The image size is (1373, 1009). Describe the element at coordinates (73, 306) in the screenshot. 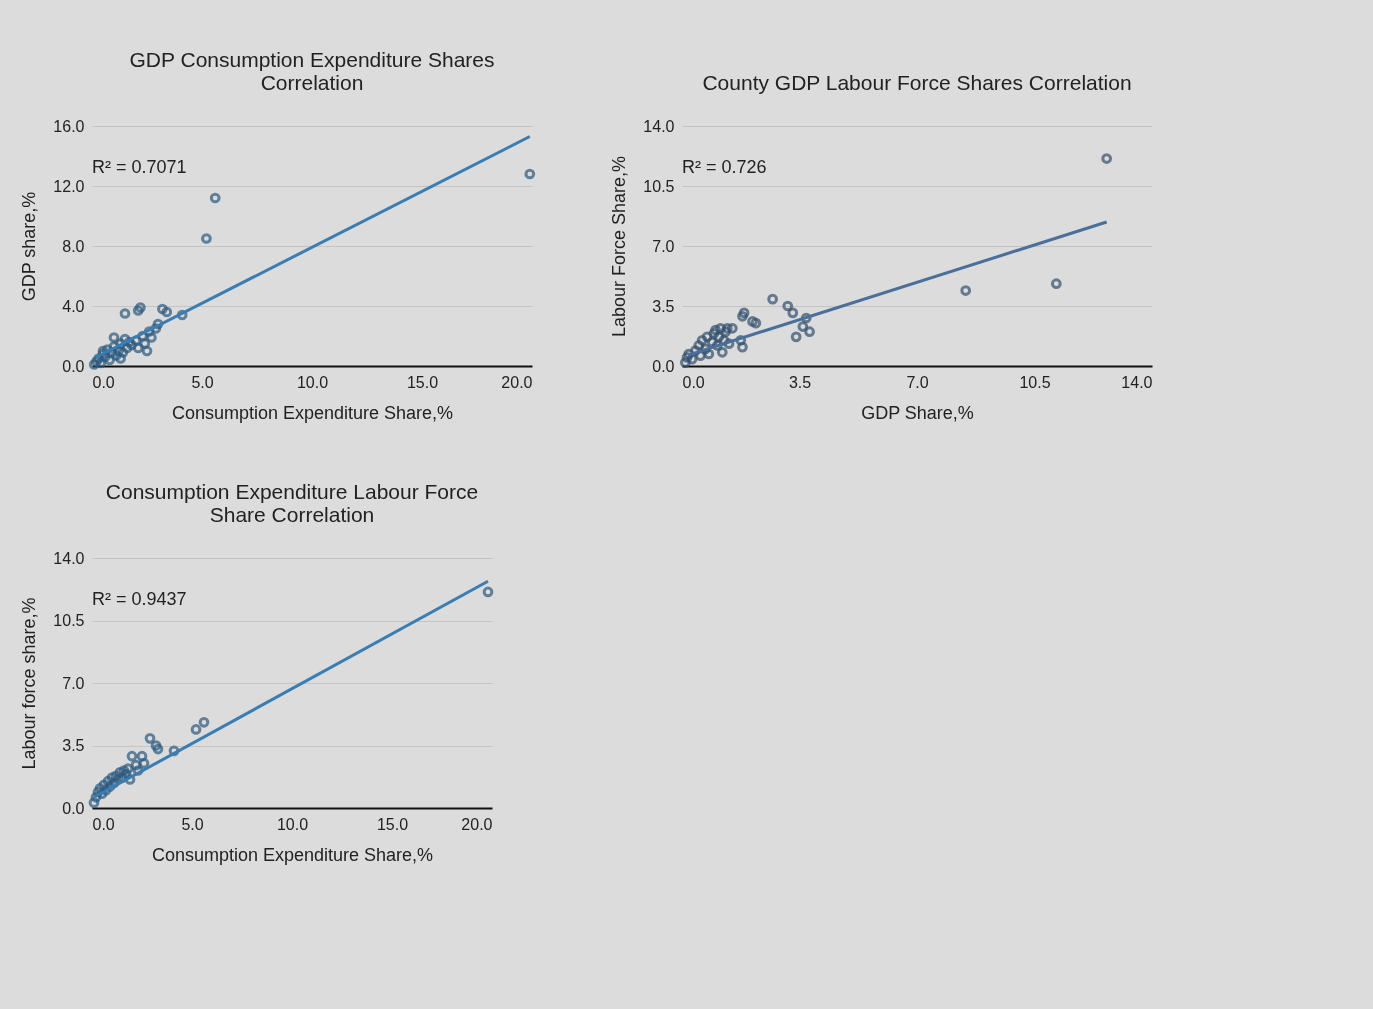

I see `y-tick-label: 4.0` at that location.